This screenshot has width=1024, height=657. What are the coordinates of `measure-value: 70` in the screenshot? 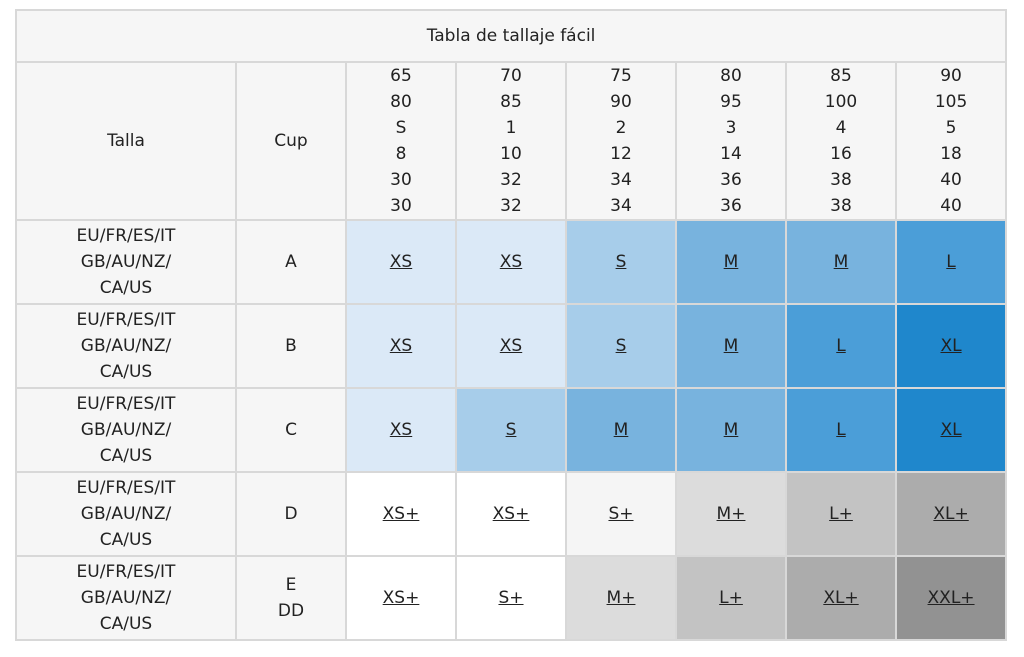 It's located at (511, 76).